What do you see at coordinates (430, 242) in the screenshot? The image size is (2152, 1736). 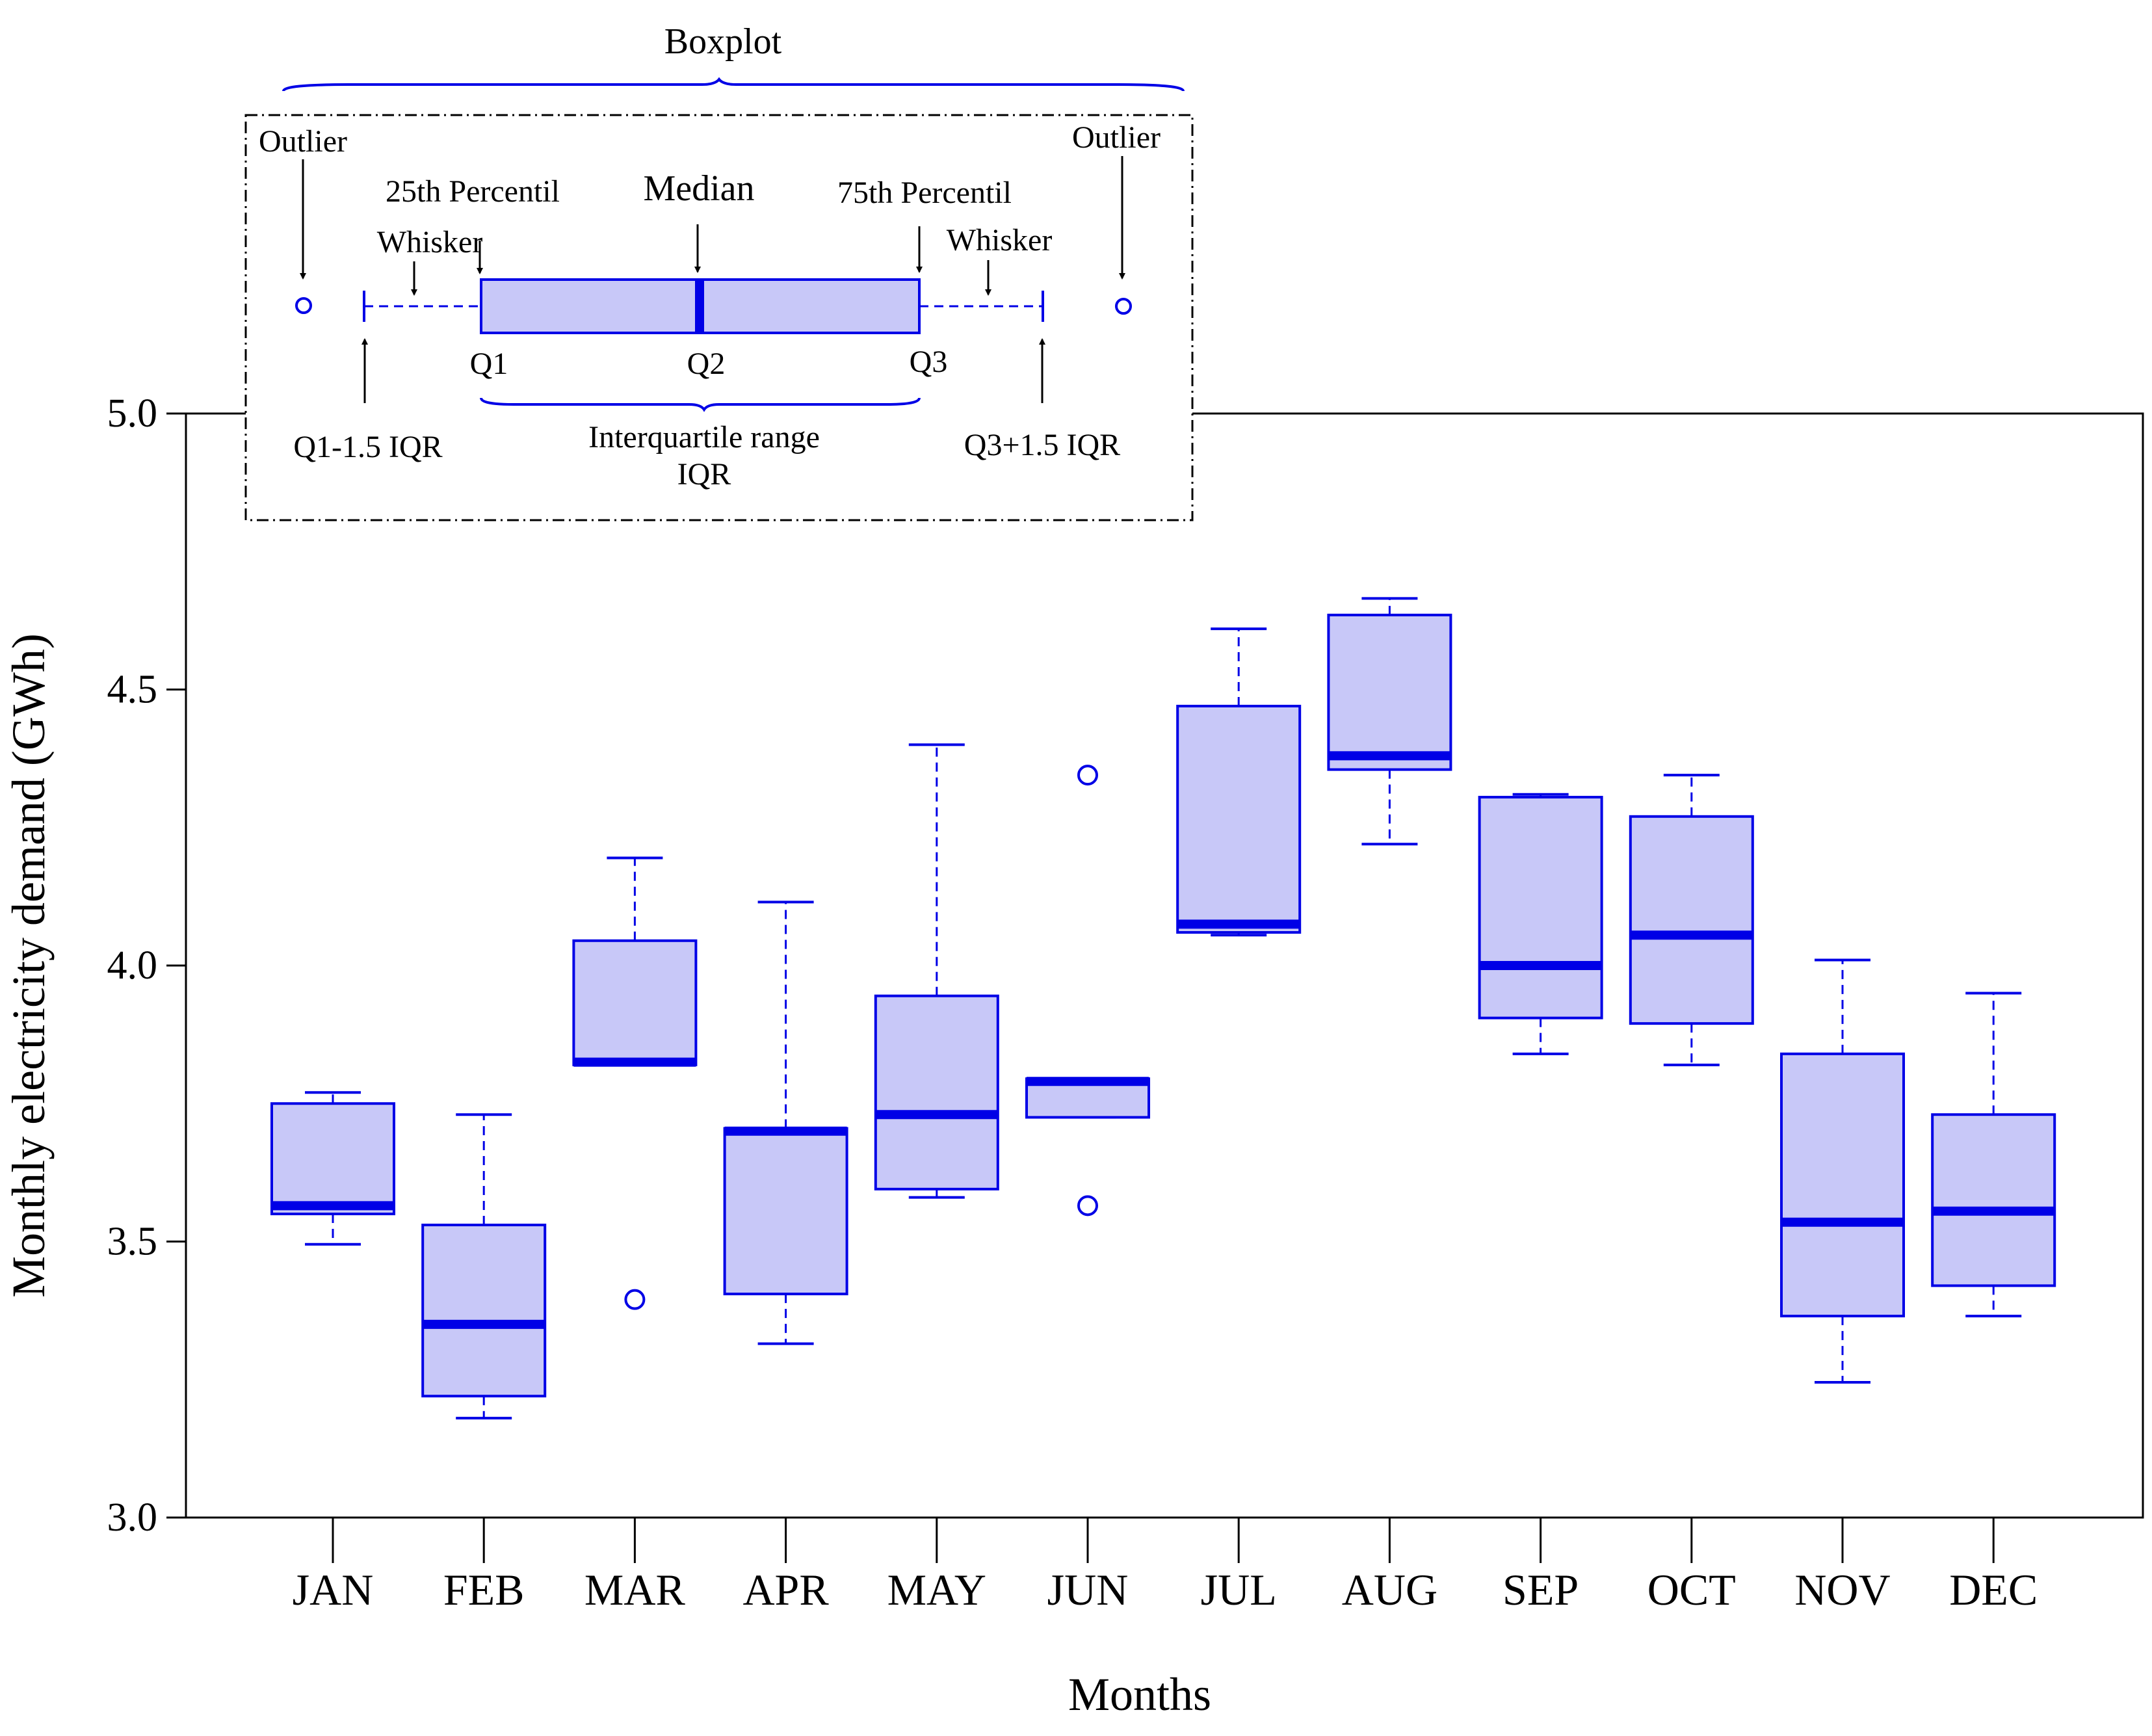 I see `legend-whisker-left-label: Whisker` at bounding box center [430, 242].